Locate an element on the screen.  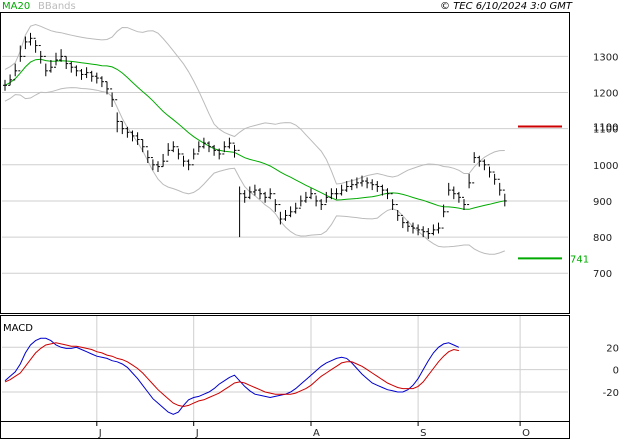
macd-y-tick-label: -20 is located at coordinates (611, 393).